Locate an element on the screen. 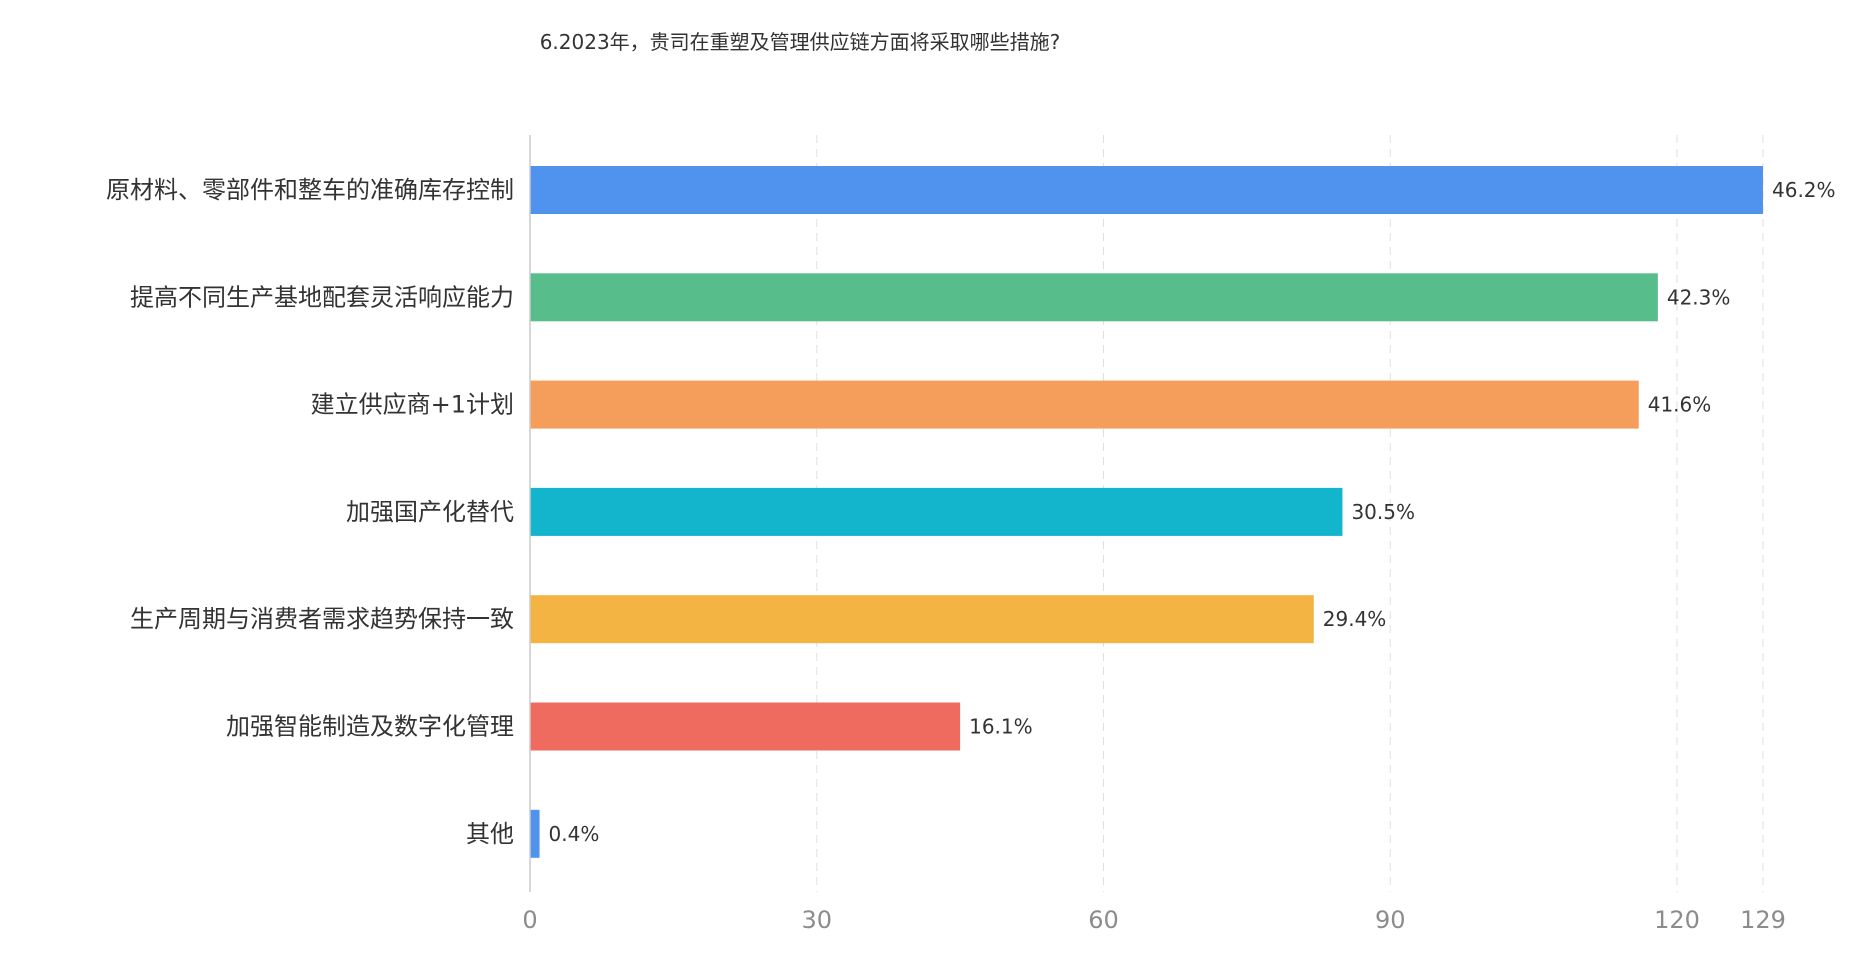  value-label: 16.1% is located at coordinates (1001, 727).